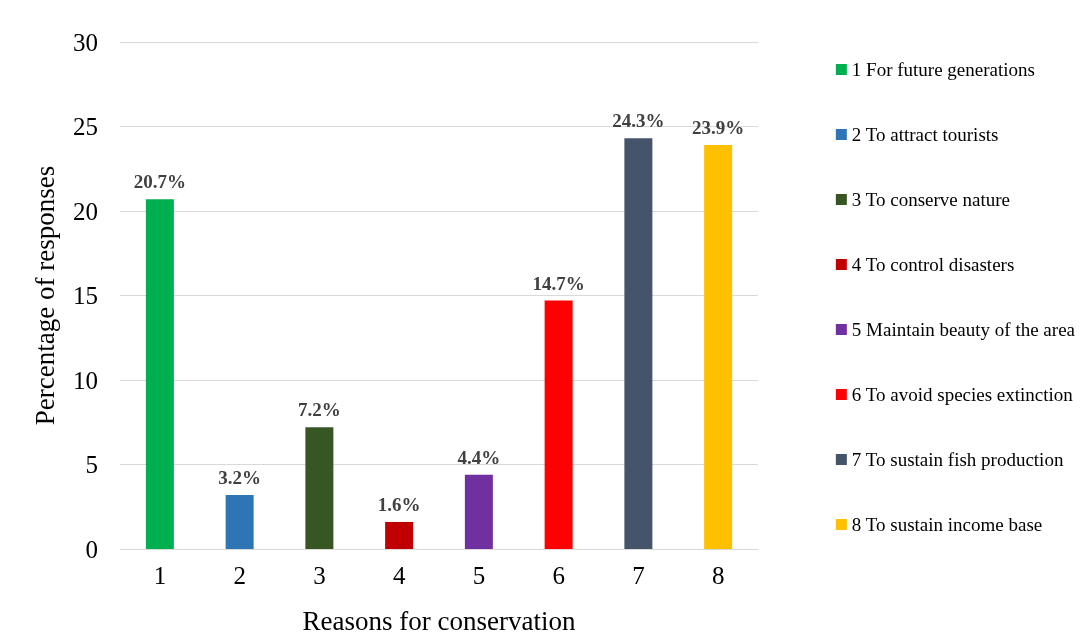 The width and height of the screenshot is (1088, 644). I want to click on x-tick-label: 6, so click(558, 575).